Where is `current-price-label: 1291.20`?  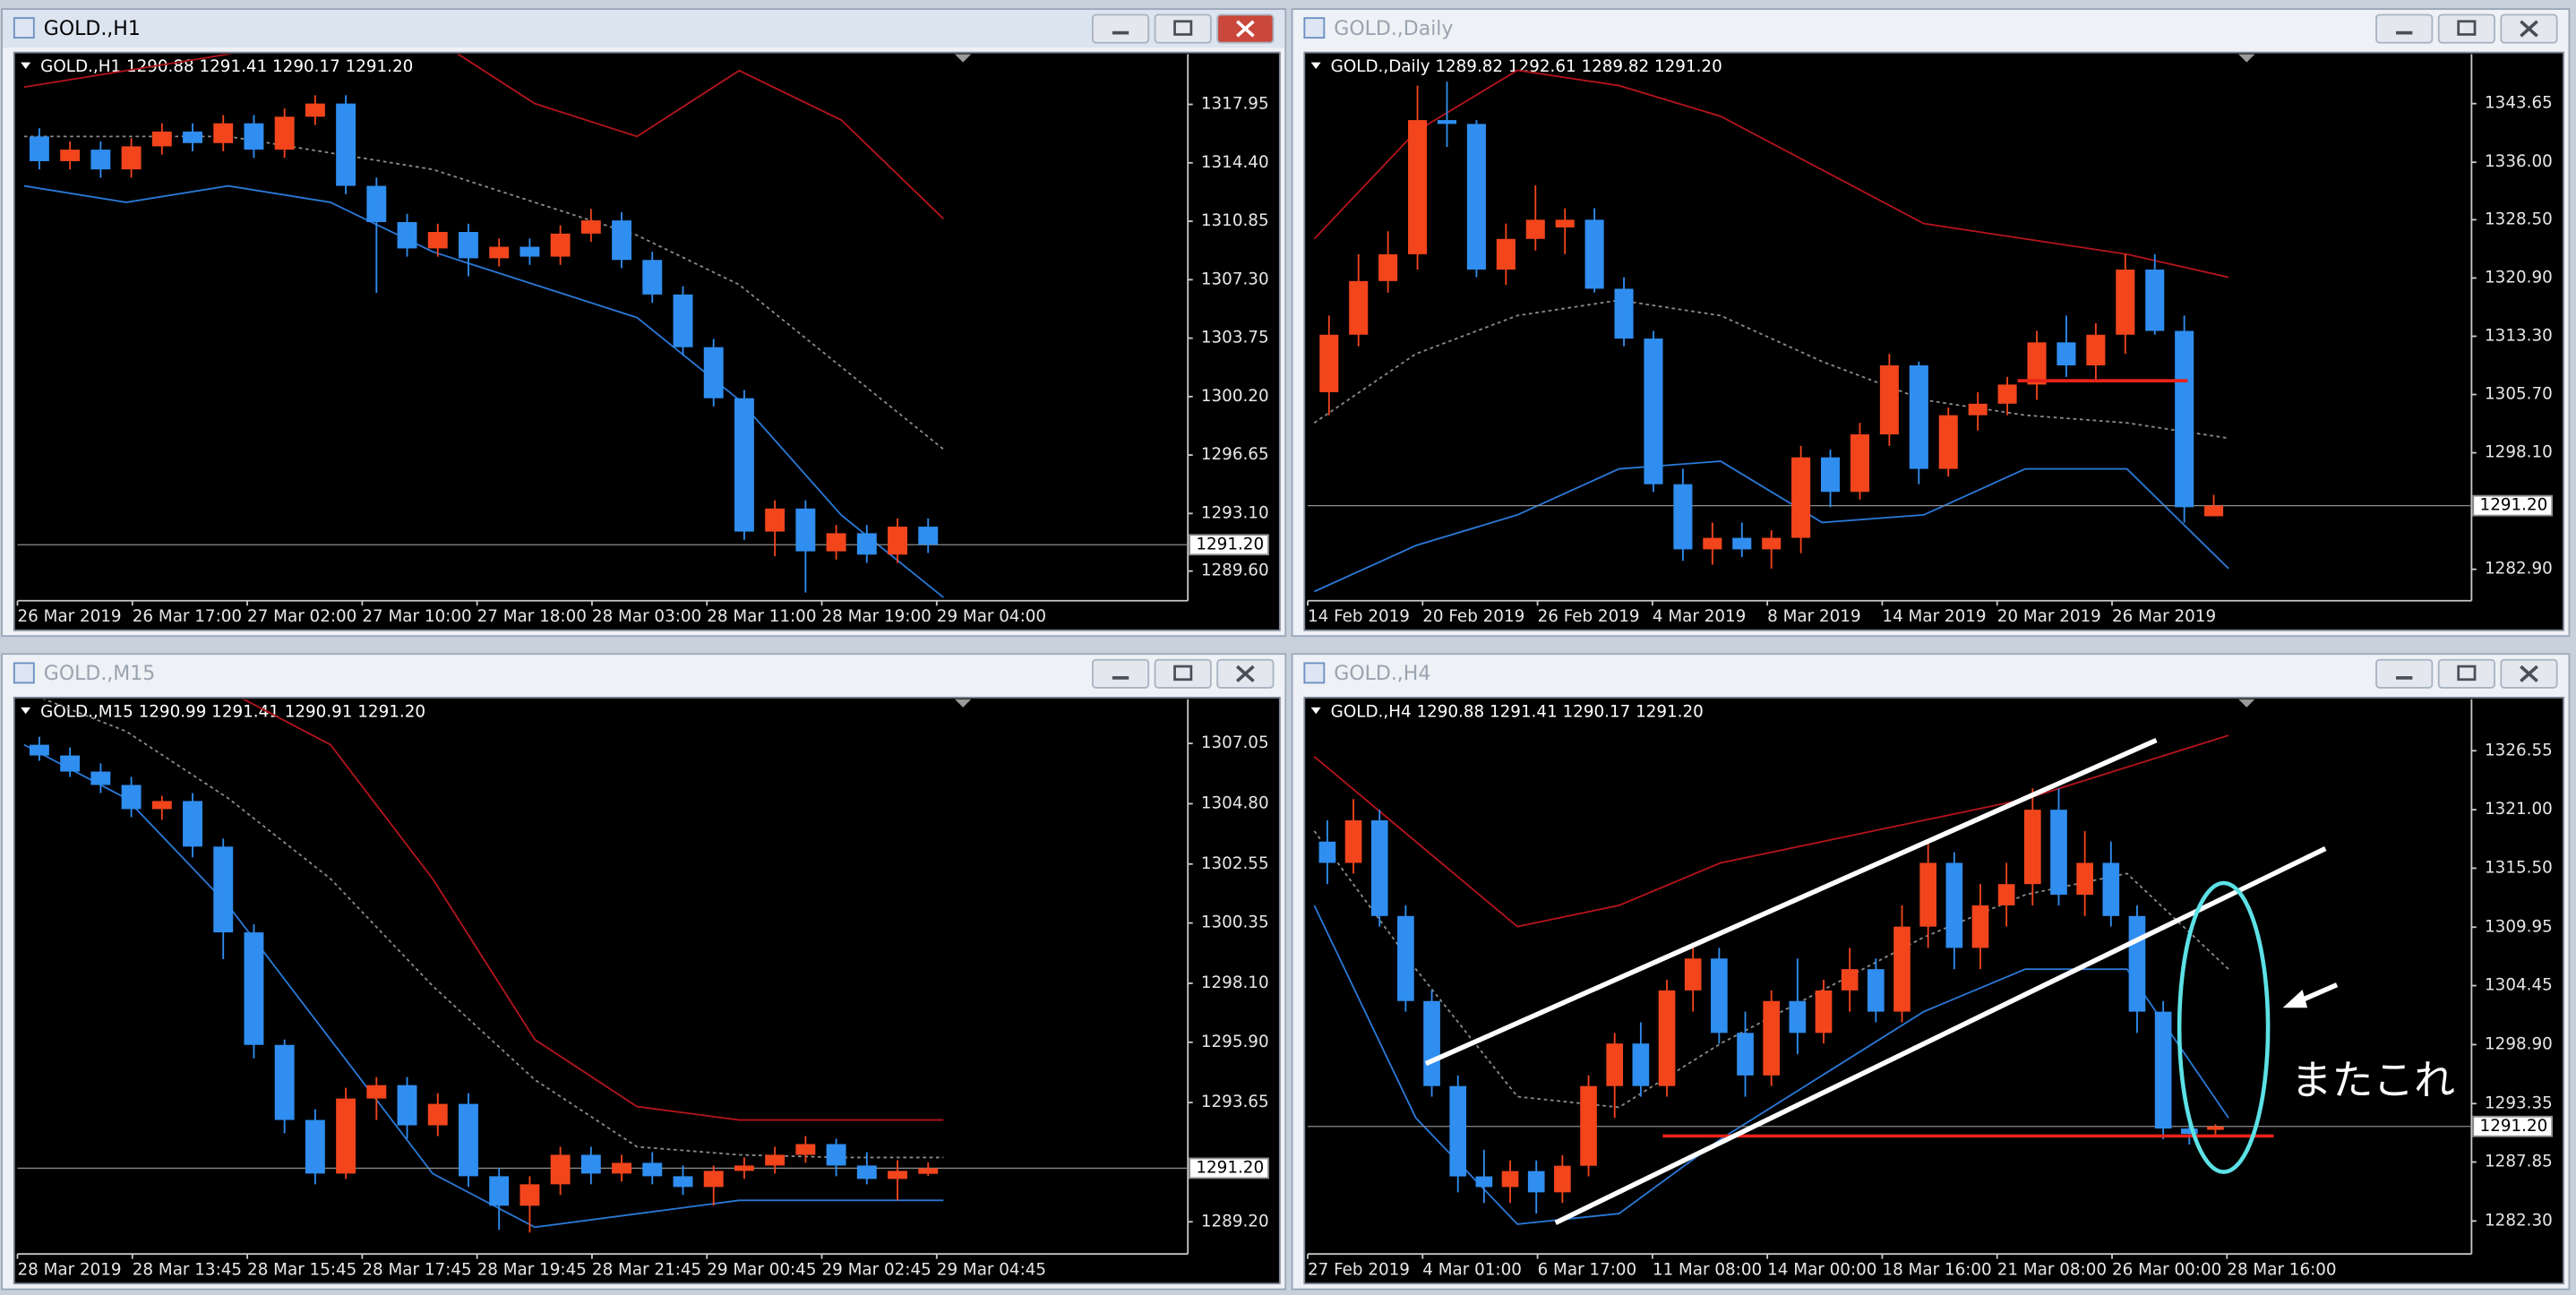
current-price-label: 1291.20 is located at coordinates (2514, 506).